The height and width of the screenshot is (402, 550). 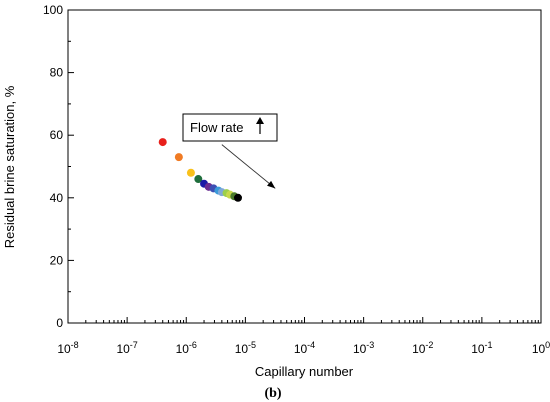 What do you see at coordinates (304, 348) in the screenshot?
I see `x-tick-label: 10⁻⁴` at bounding box center [304, 348].